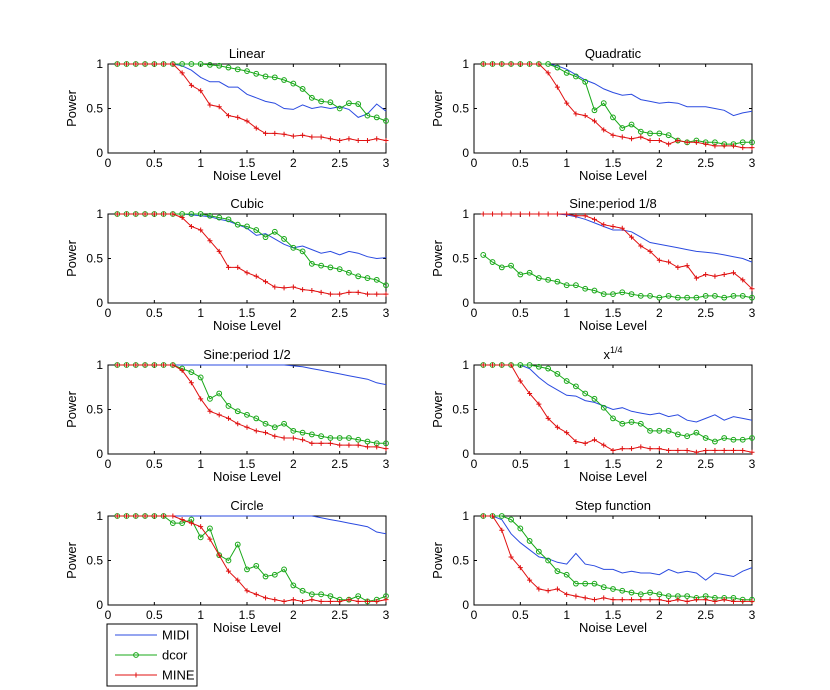 The image size is (830, 690). What do you see at coordinates (94, 109) in the screenshot?
I see `y-tick-label: 0.5` at bounding box center [94, 109].